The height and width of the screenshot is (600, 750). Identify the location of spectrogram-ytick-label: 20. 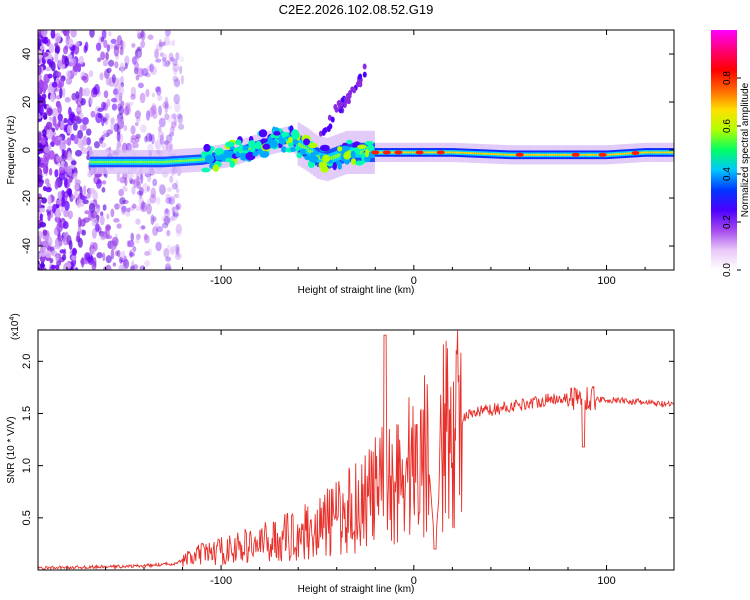
(27, 102).